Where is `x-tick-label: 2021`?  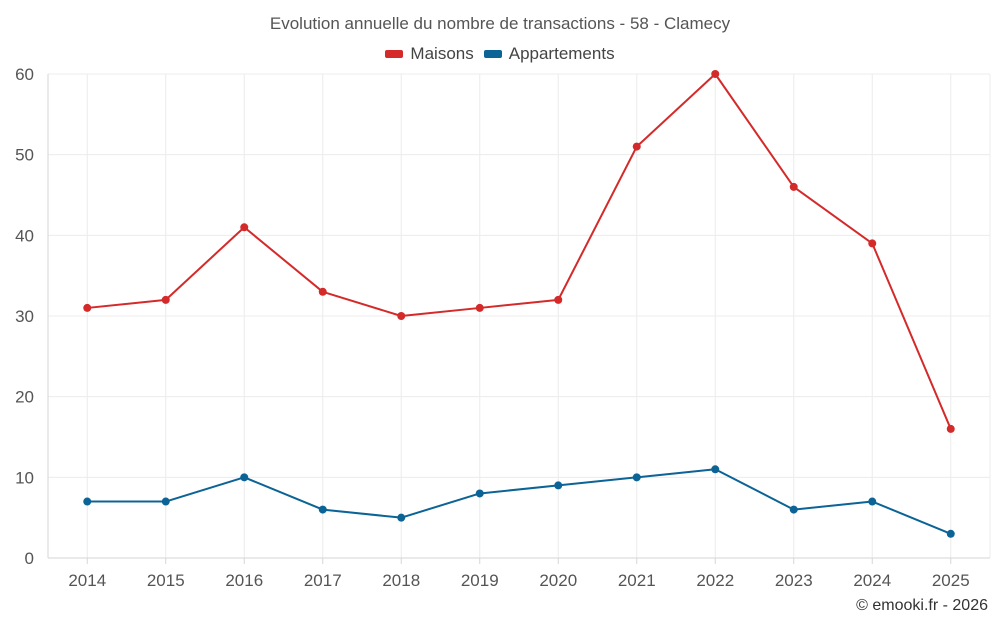 x-tick-label: 2021 is located at coordinates (637, 580).